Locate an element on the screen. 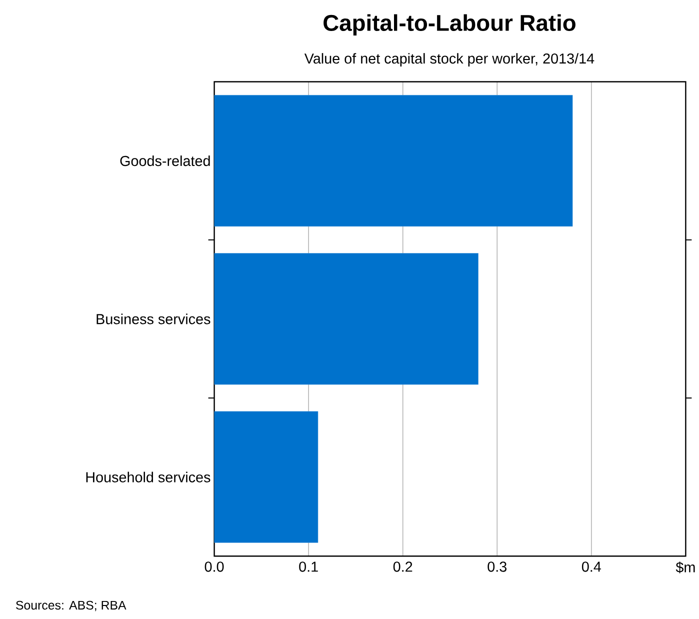 The image size is (699, 619). x-tick-label: 0.2 is located at coordinates (402, 567).